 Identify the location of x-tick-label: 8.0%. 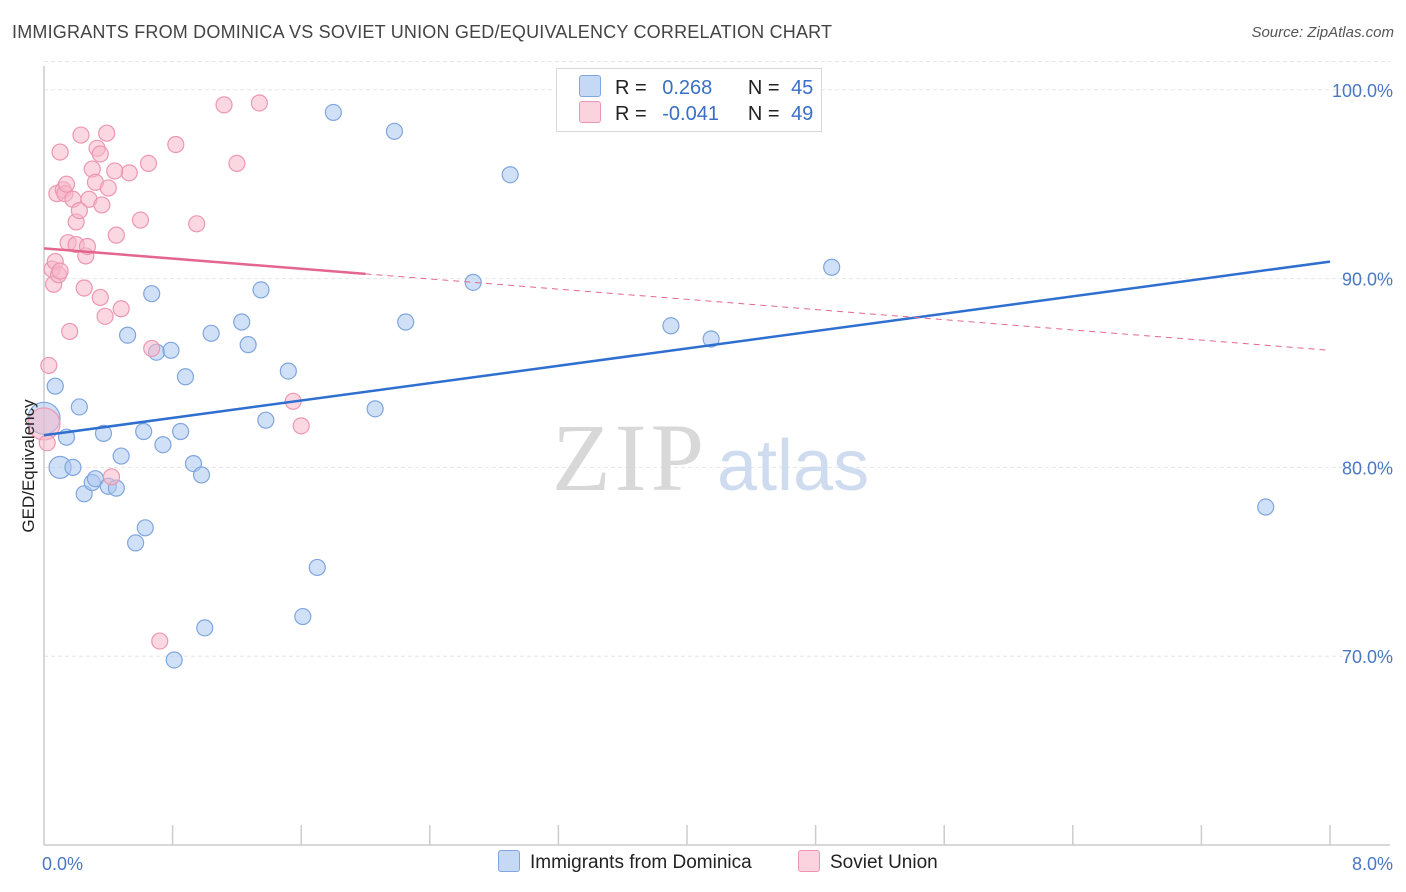
(1372, 864).